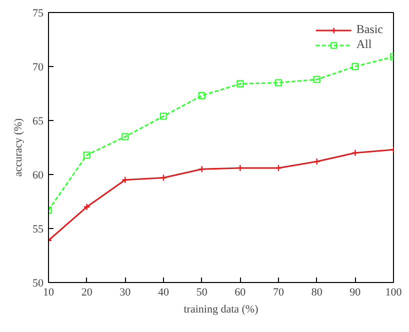  I want to click on legend-label: All, so click(364, 44).